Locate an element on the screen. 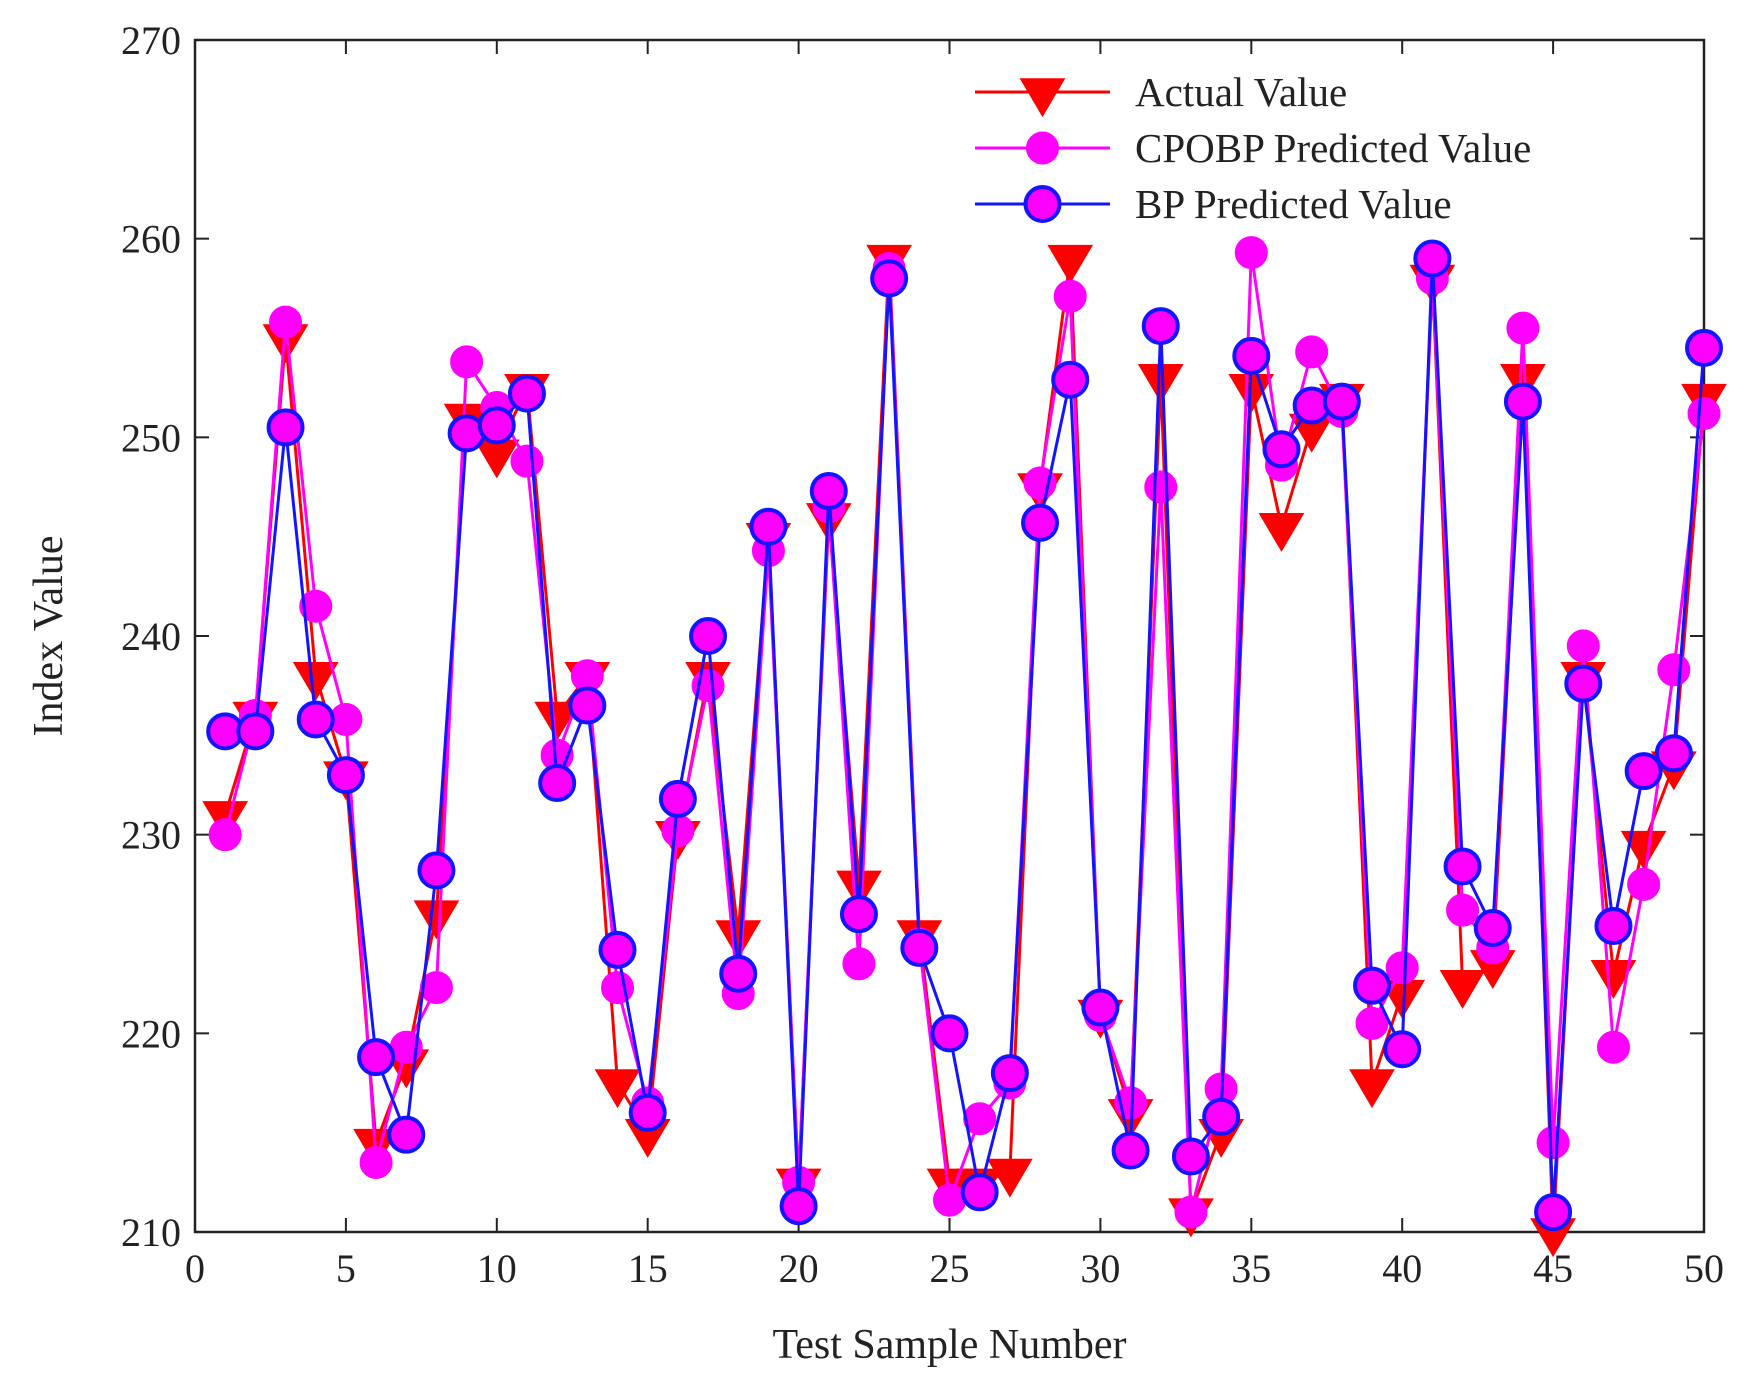 This screenshot has height=1389, width=1739. x-tick-label: 30 is located at coordinates (1100, 1268).